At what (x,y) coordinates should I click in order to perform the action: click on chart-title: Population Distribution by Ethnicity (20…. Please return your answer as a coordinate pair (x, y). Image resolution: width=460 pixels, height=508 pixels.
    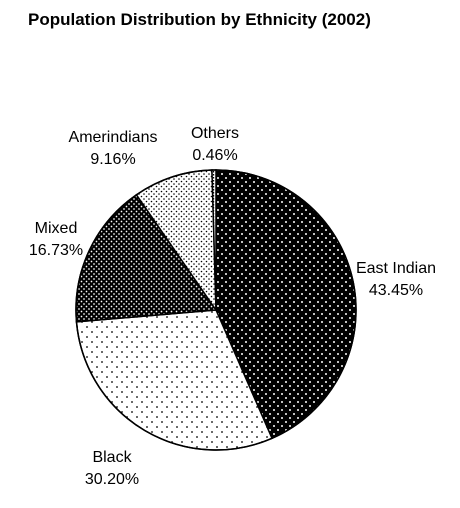
    Looking at the image, I should click on (199, 19).